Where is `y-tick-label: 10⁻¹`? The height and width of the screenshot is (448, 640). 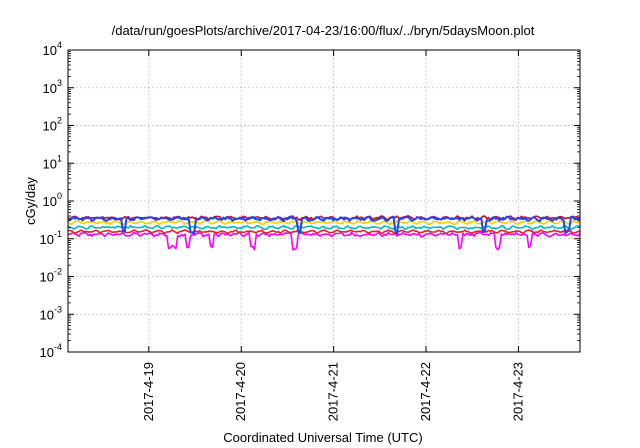 y-tick-label: 10⁻¹ is located at coordinates (51, 238).